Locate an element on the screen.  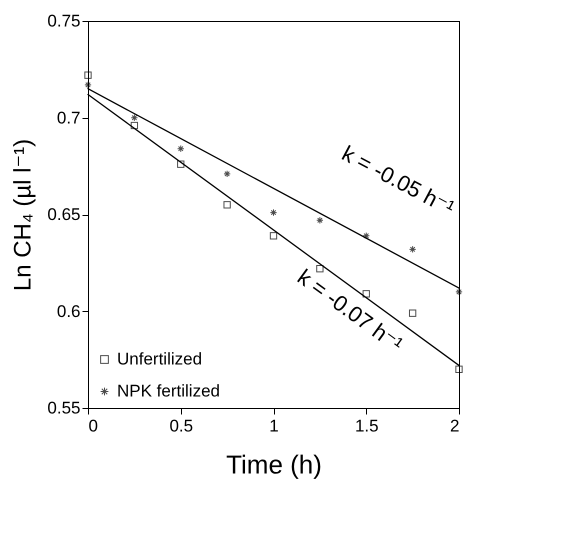
x-tick-label: 0.5 is located at coordinates (181, 426).